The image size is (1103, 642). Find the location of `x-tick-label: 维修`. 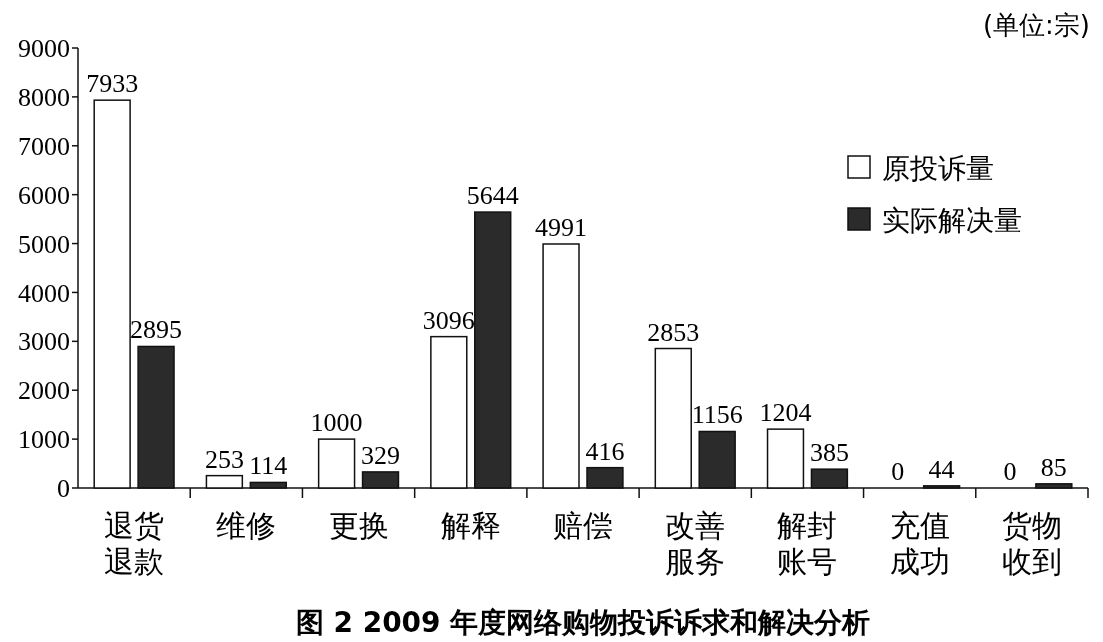

x-tick-label: 维修 is located at coordinates (246, 525).